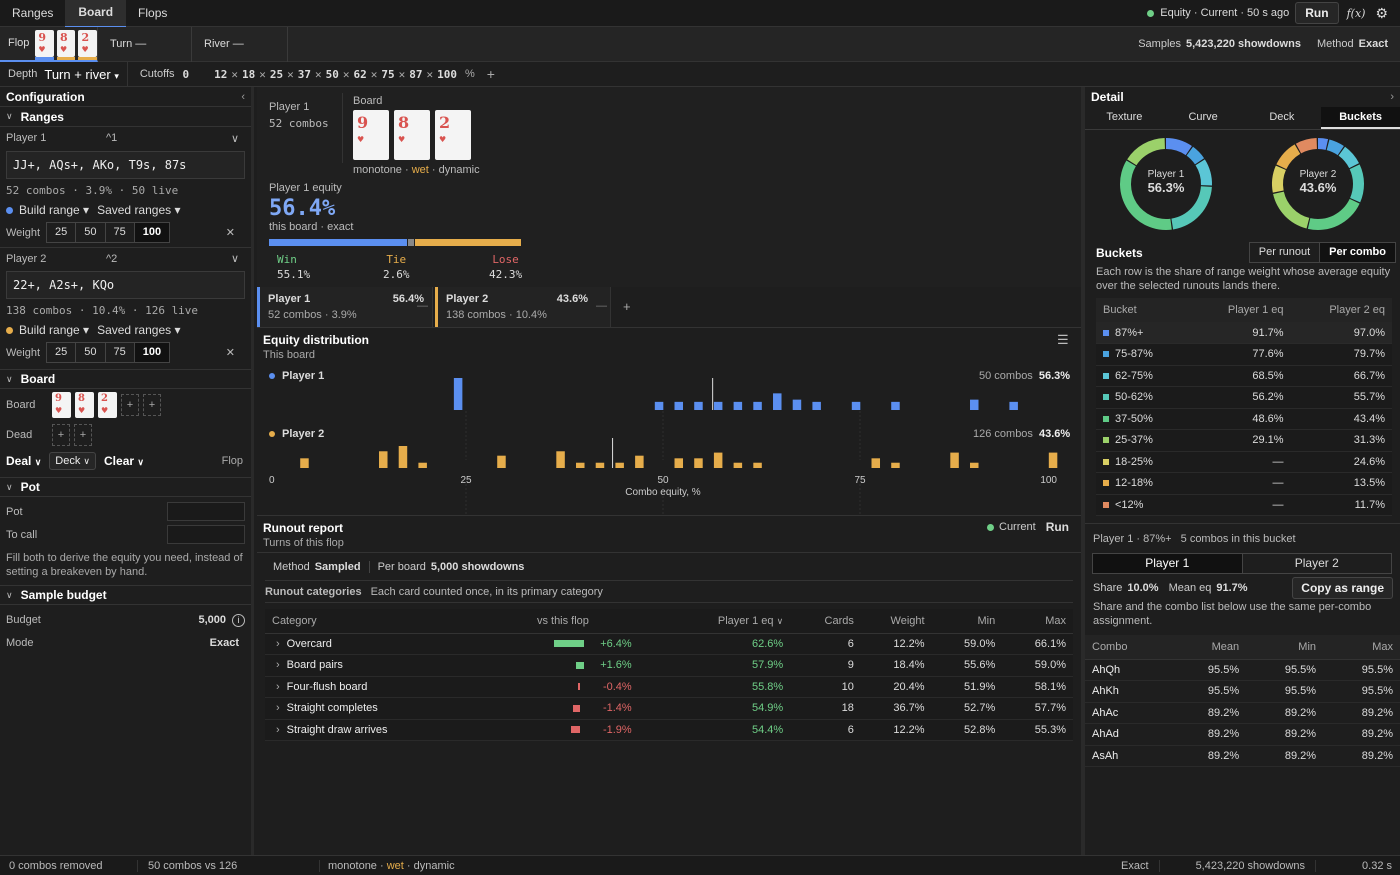 The image size is (1400, 875). I want to click on combo-row: AsAh 89.2% 89.2% 89.2%, so click(1242, 756).